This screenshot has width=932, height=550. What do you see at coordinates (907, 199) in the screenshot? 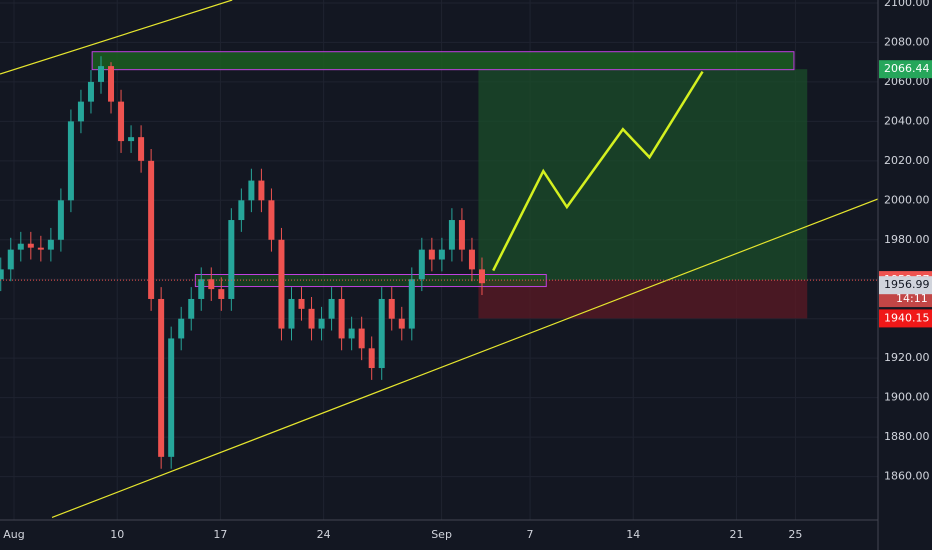
I see `y-tick-label: 2000.00` at bounding box center [907, 199].